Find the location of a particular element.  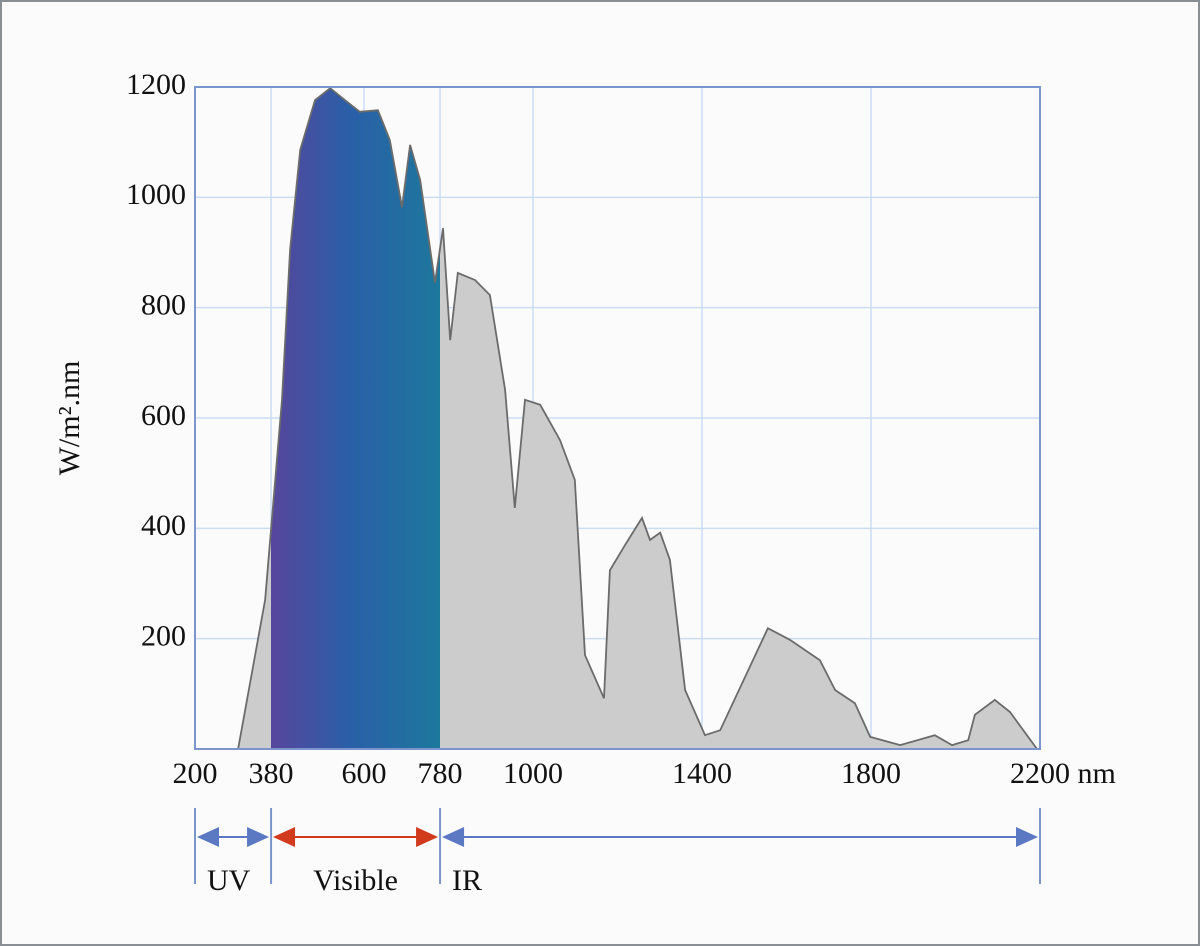

x-tick-label: 780 is located at coordinates (440, 773).